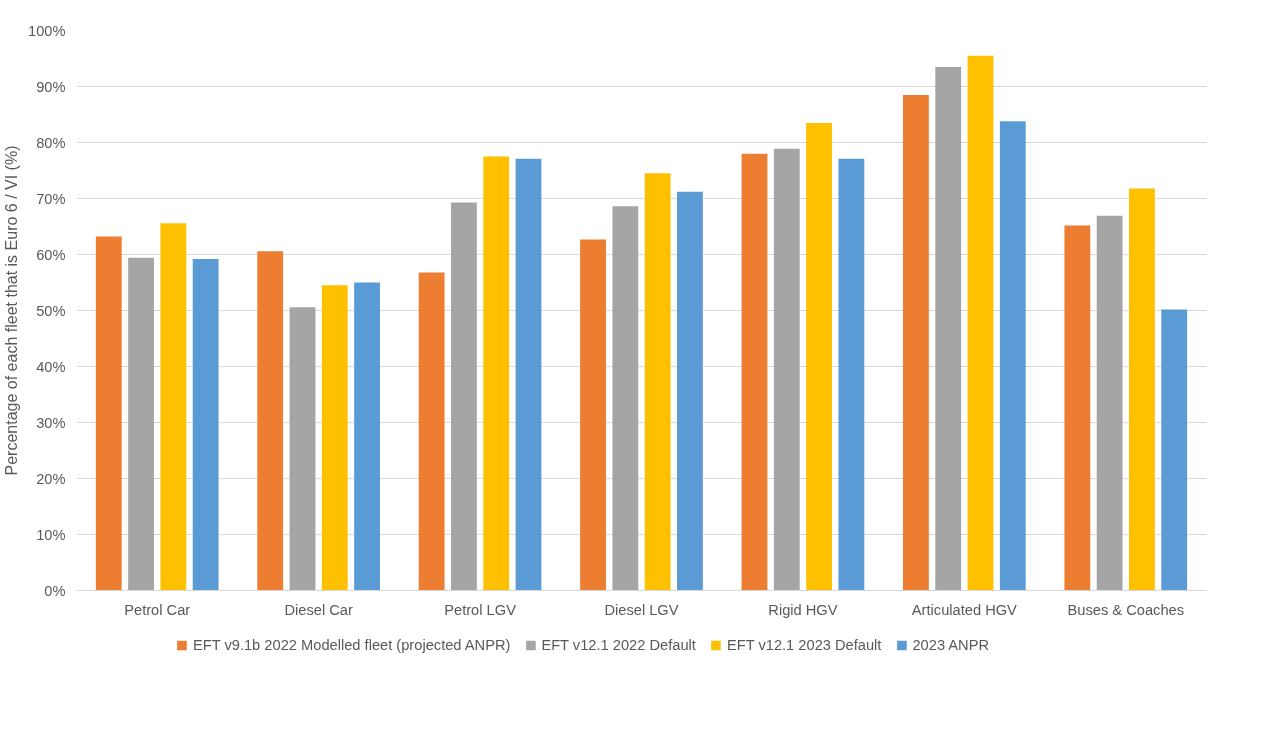  I want to click on y-tick-label: 0%, so click(55, 590).